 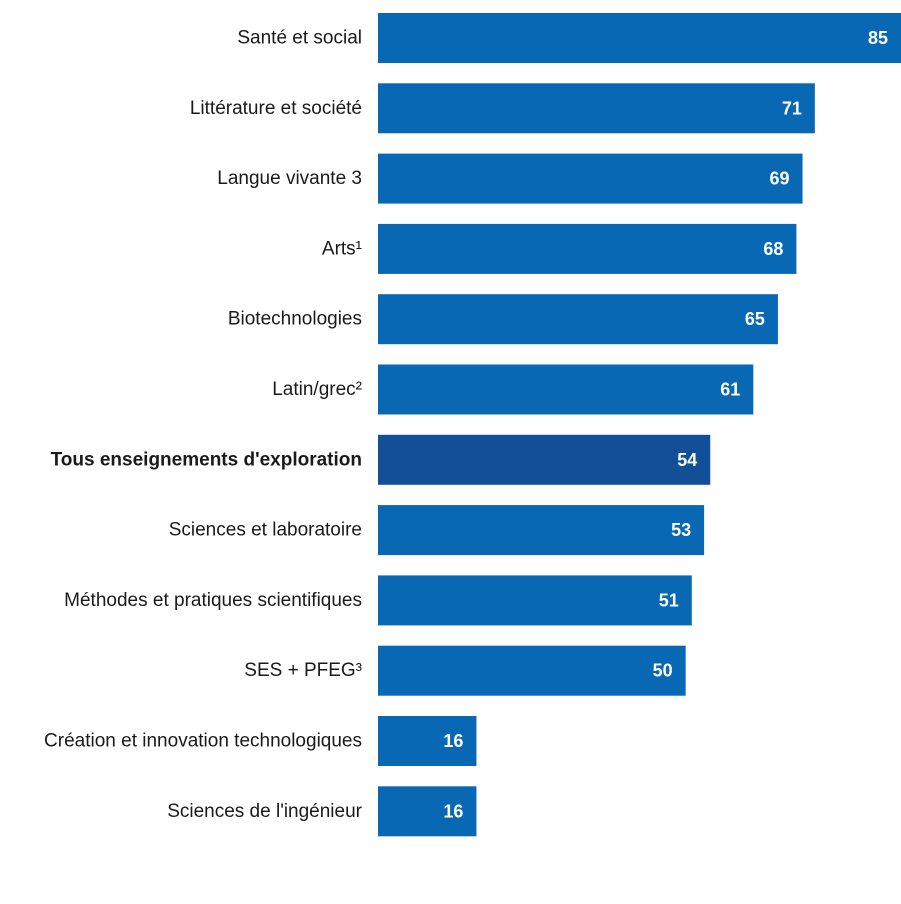 What do you see at coordinates (299, 38) in the screenshot?
I see `category-label-0: Santé et social` at bounding box center [299, 38].